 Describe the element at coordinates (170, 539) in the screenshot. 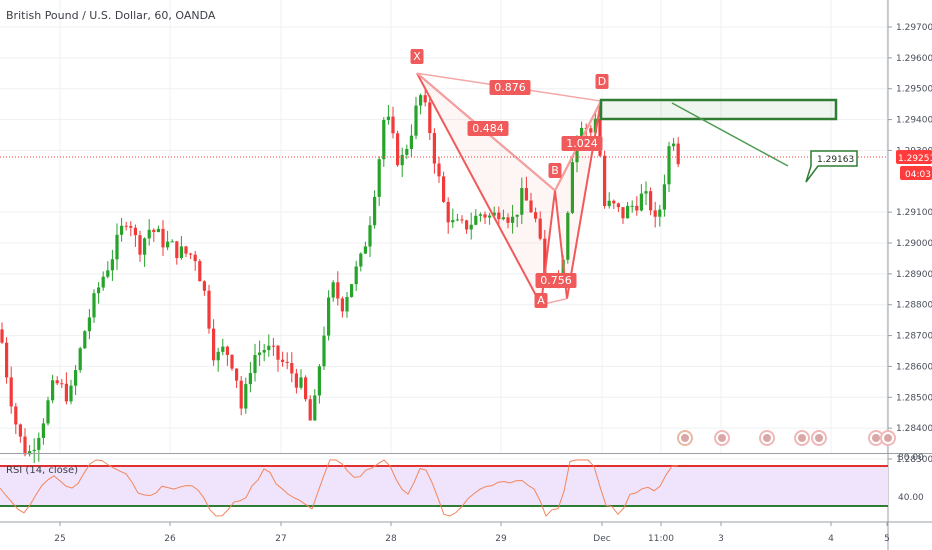

I see `time-tick-label: 26` at that location.